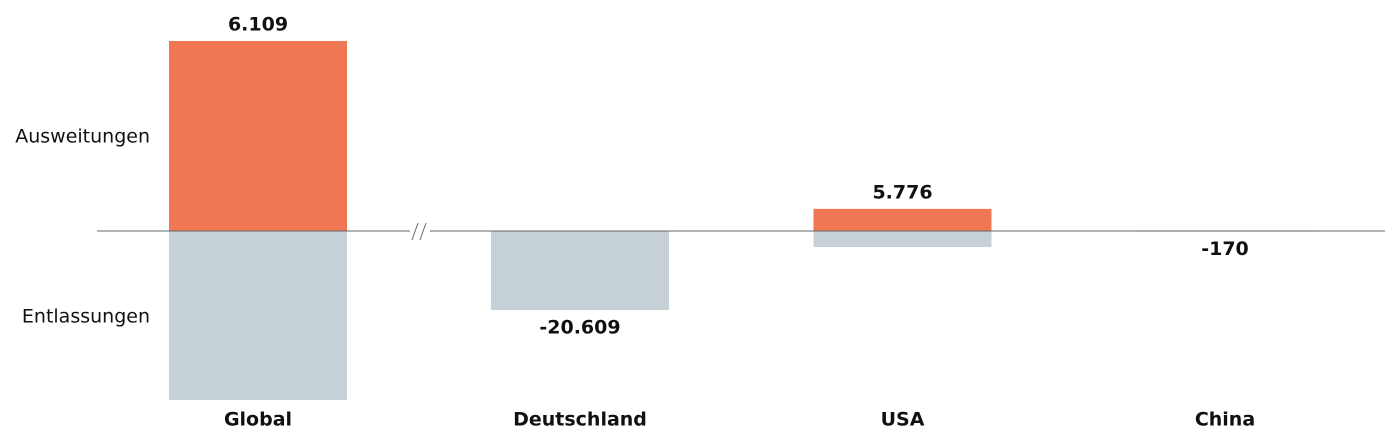 Image resolution: width=1393 pixels, height=446 pixels. I want to click on data-label: -20.609, so click(579, 327).